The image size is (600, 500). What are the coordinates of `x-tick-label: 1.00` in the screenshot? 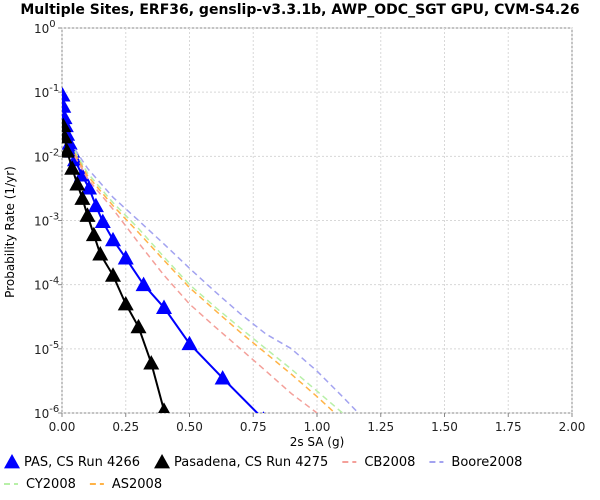 It's located at (317, 427).